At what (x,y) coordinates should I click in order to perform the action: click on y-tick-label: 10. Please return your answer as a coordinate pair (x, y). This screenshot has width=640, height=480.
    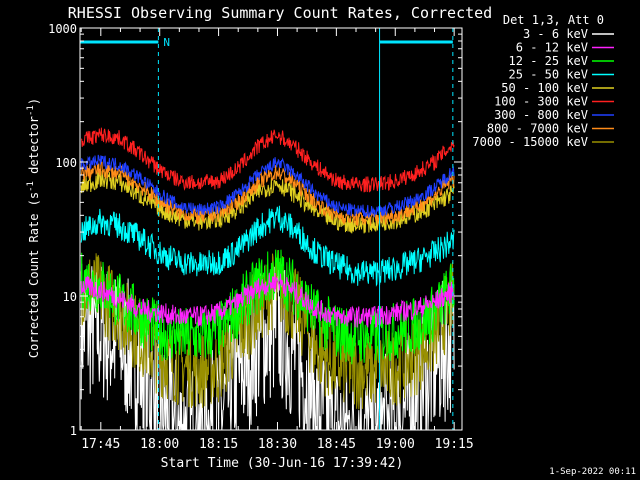
    Looking at the image, I should click on (70, 297).